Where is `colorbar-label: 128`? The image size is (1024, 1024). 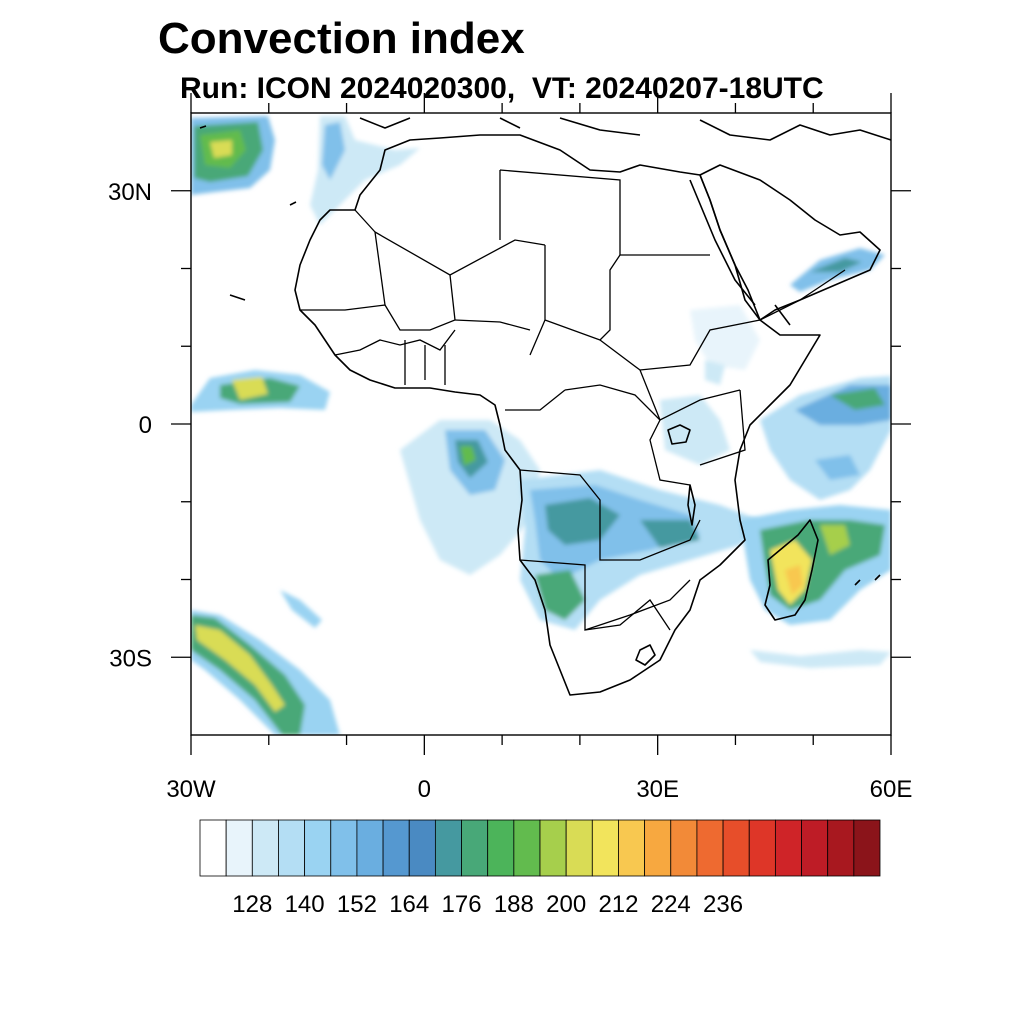 colorbar-label: 128 is located at coordinates (252, 904).